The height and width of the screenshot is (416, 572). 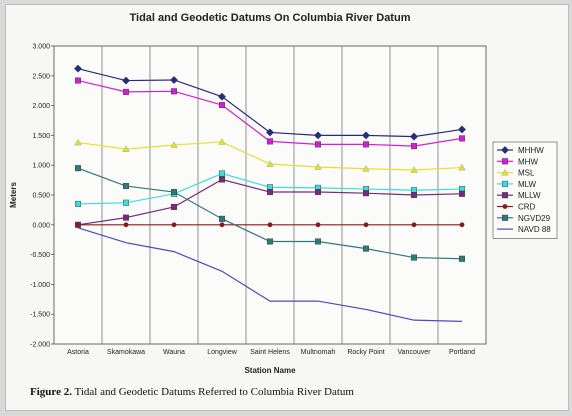 I want to click on legend-item: MHW, so click(x=517, y=161).